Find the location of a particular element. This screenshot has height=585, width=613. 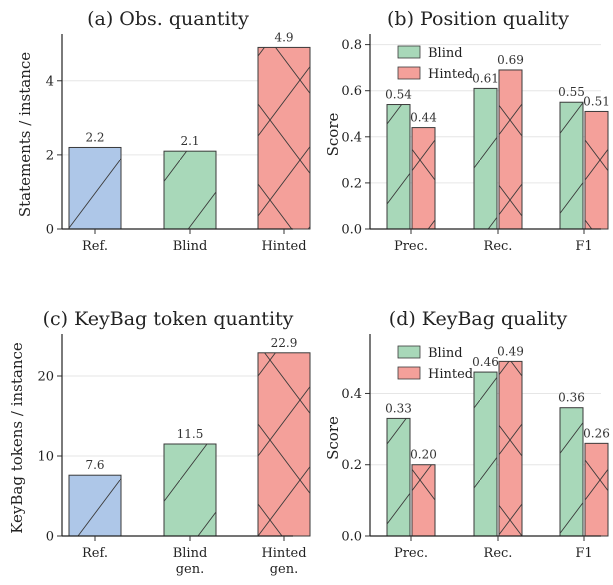

data-label: 0.49 is located at coordinates (510, 351).